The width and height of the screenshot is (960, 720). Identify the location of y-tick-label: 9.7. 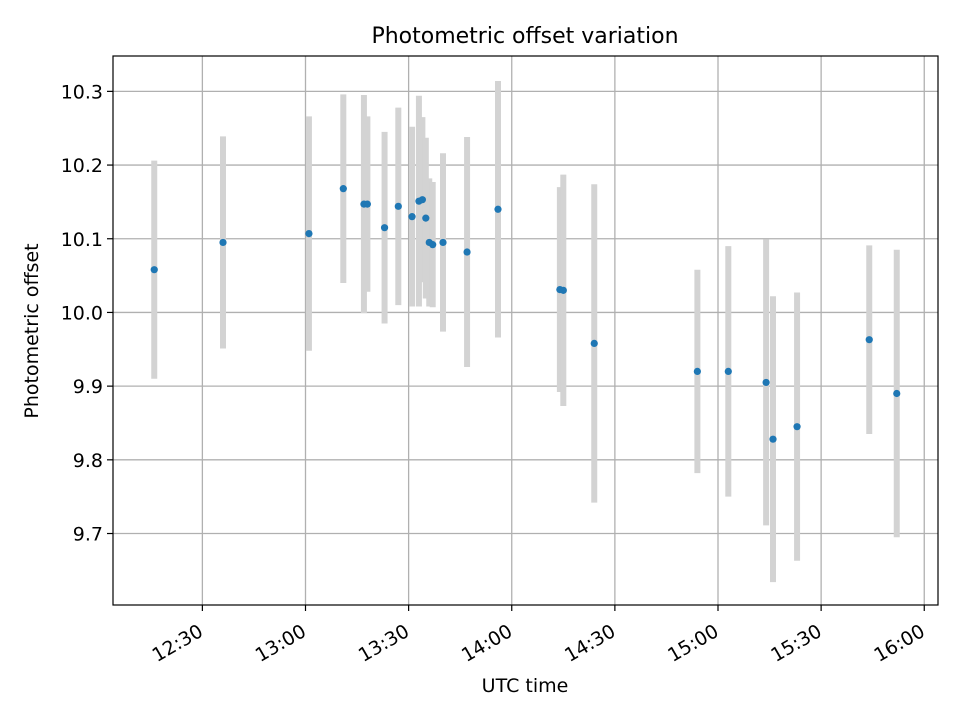
(88, 535).